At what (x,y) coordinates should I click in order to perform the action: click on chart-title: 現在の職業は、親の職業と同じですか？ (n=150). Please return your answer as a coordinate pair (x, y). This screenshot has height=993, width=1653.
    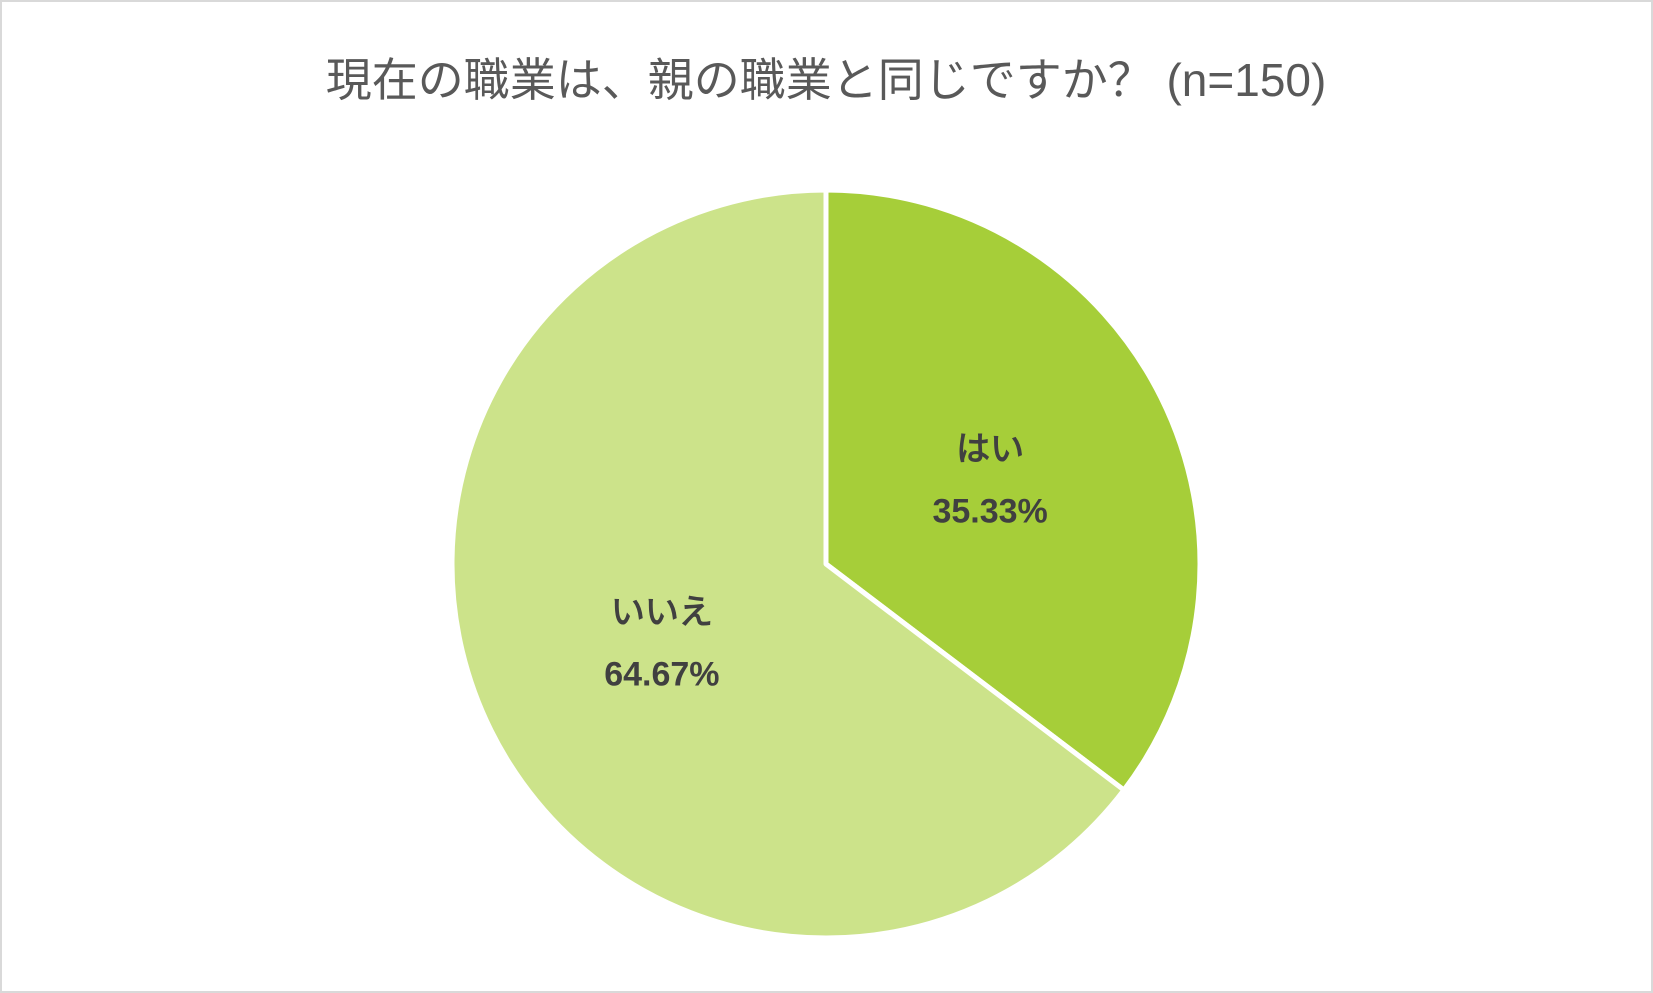
    Looking at the image, I should click on (826, 80).